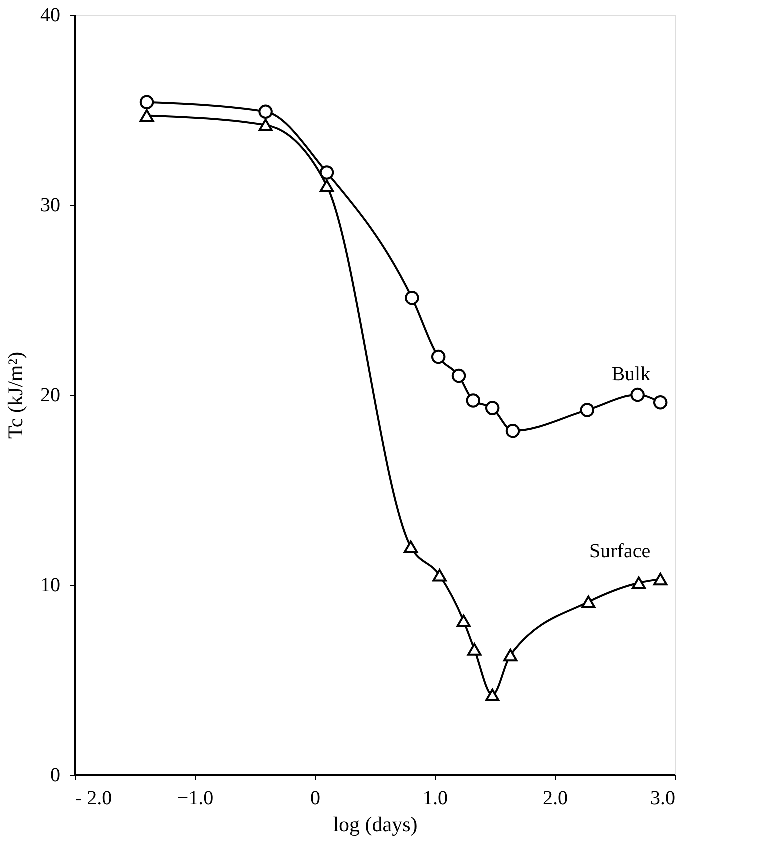 Image resolution: width=762 pixels, height=868 pixels. I want to click on x-tick-label: 0, so click(315, 799).